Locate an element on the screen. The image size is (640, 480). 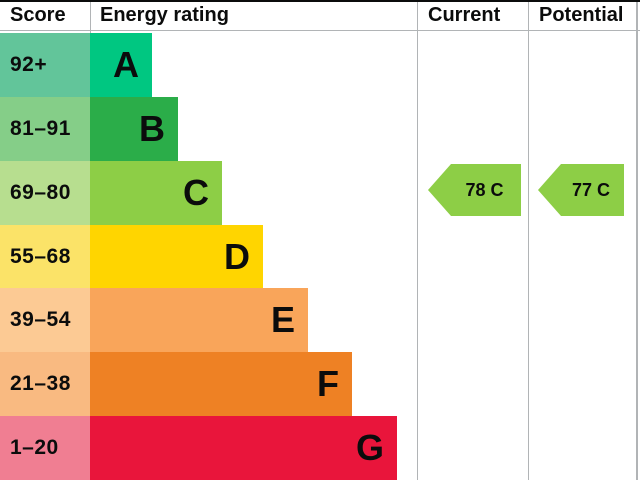
band-bar: D is located at coordinates (176, 256).